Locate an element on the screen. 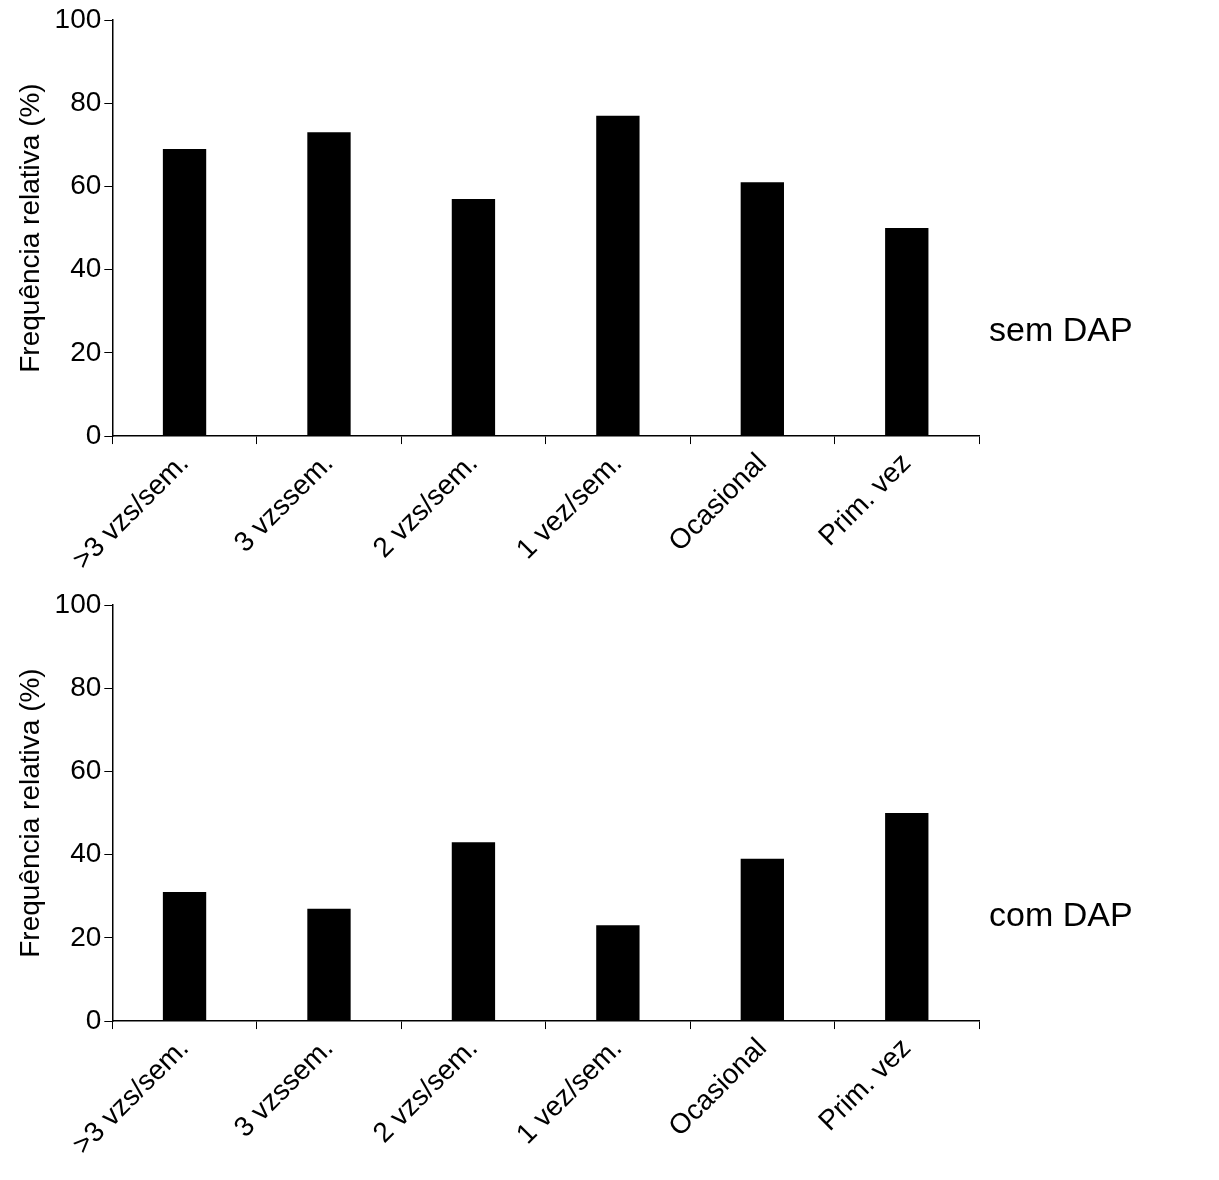  text: sem DAP is located at coordinates (1061, 329).